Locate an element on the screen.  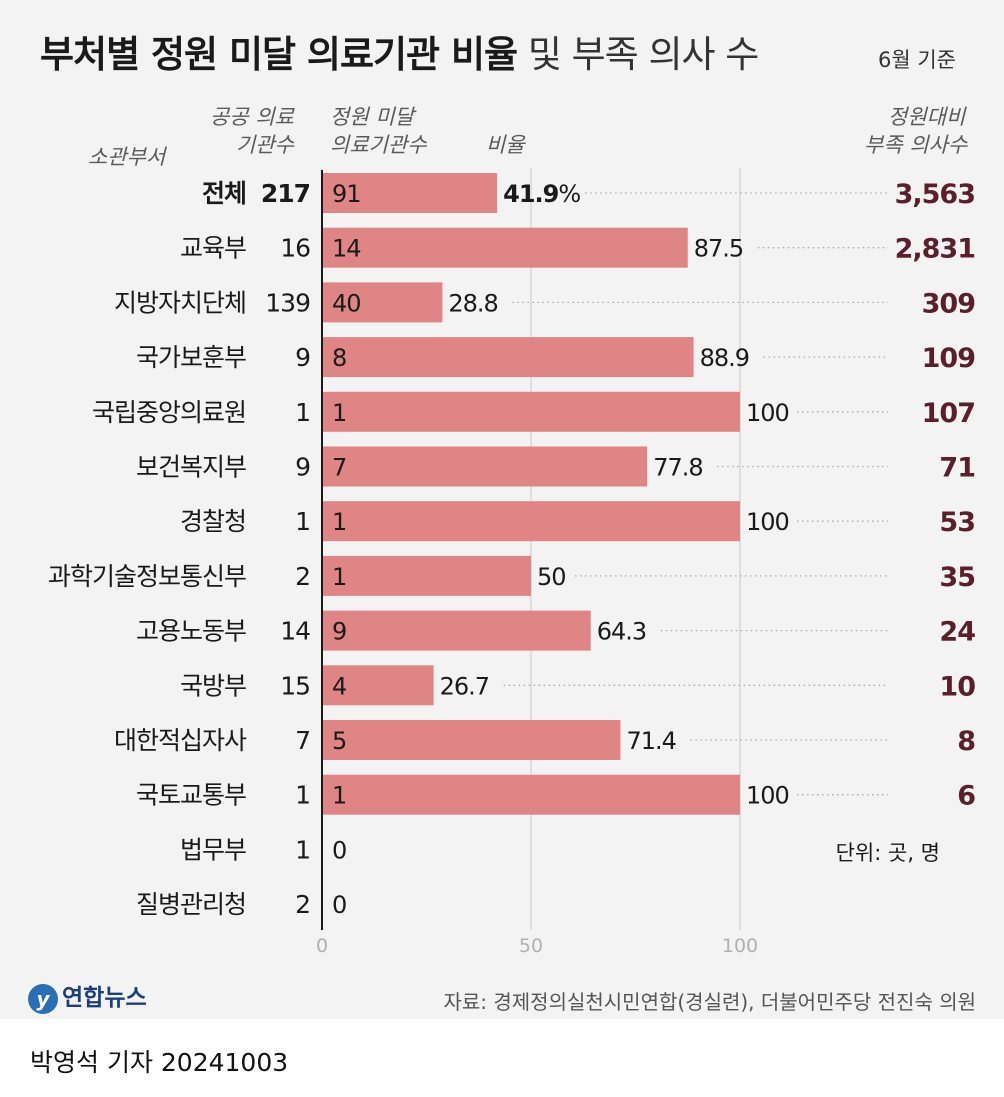
under-count: 14 is located at coordinates (346, 249).